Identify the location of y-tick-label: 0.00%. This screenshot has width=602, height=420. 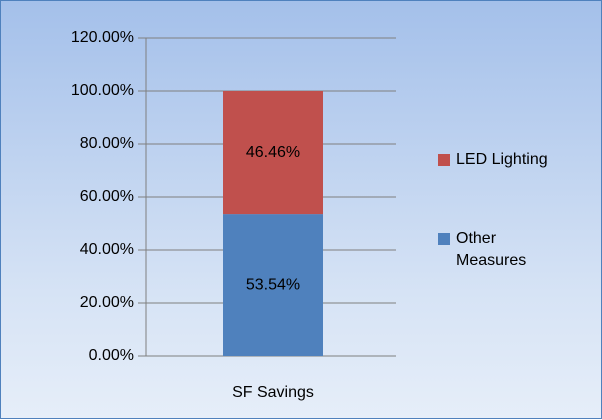
(111, 355).